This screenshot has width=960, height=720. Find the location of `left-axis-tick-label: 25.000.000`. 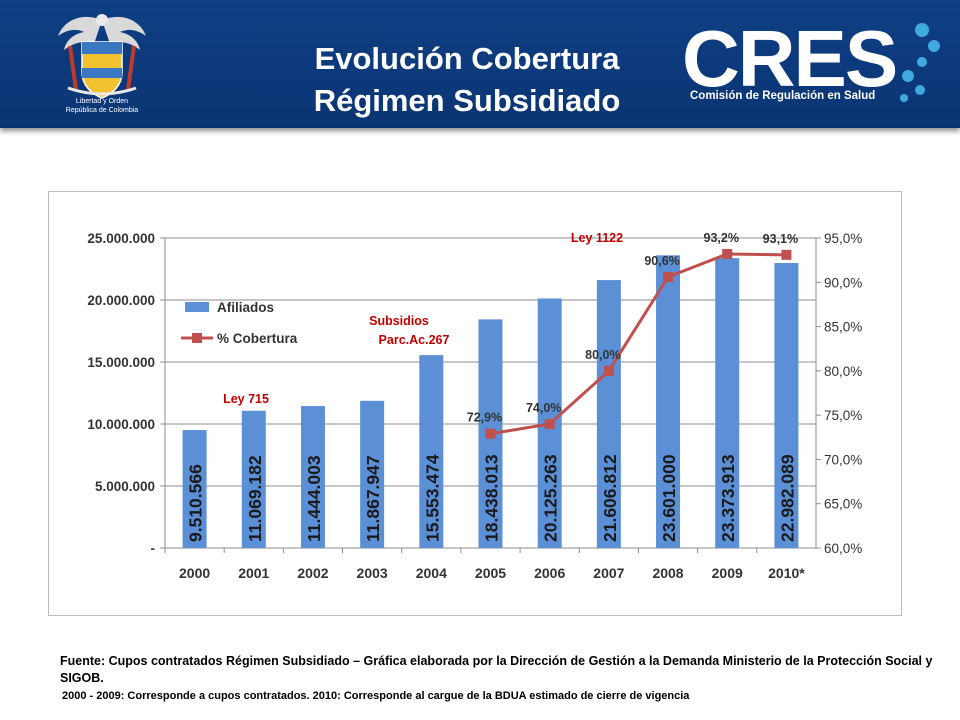

left-axis-tick-label: 25.000.000 is located at coordinates (121, 238).